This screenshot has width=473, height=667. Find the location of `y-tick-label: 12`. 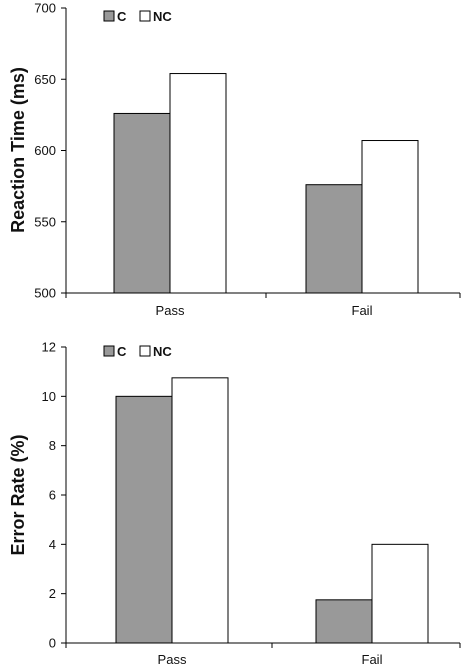

y-tick-label: 12 is located at coordinates (49, 347).